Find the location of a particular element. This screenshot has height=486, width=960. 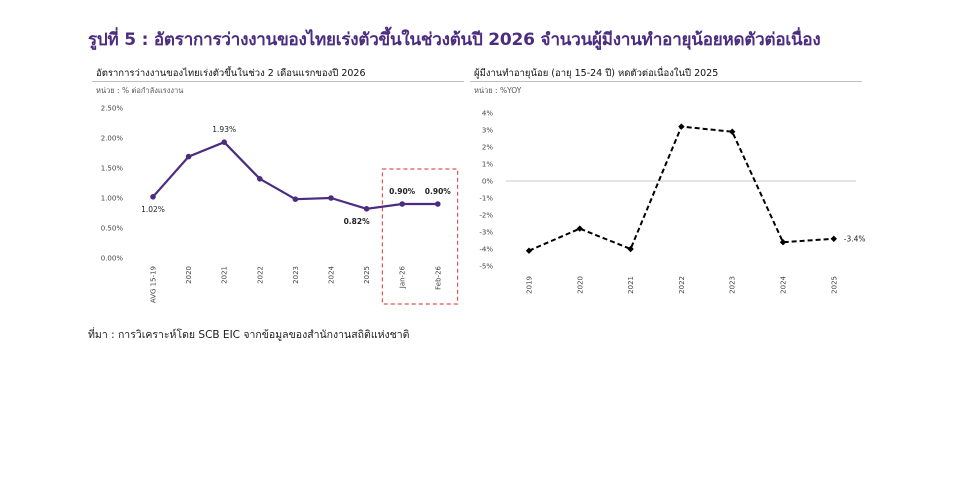

y-tick-label: -5% is located at coordinates (486, 267).